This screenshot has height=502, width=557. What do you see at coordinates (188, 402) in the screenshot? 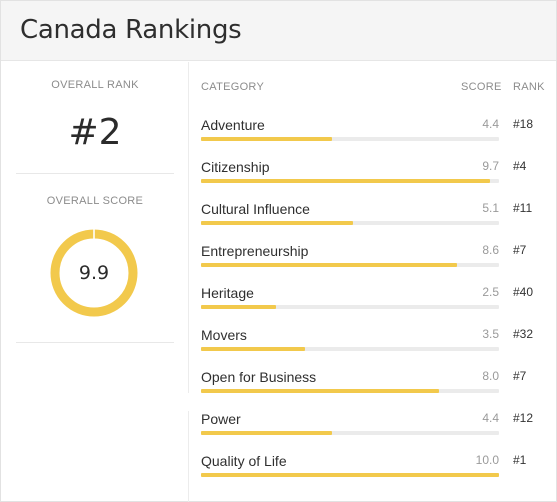
I see `column-divider-gap` at bounding box center [188, 402].